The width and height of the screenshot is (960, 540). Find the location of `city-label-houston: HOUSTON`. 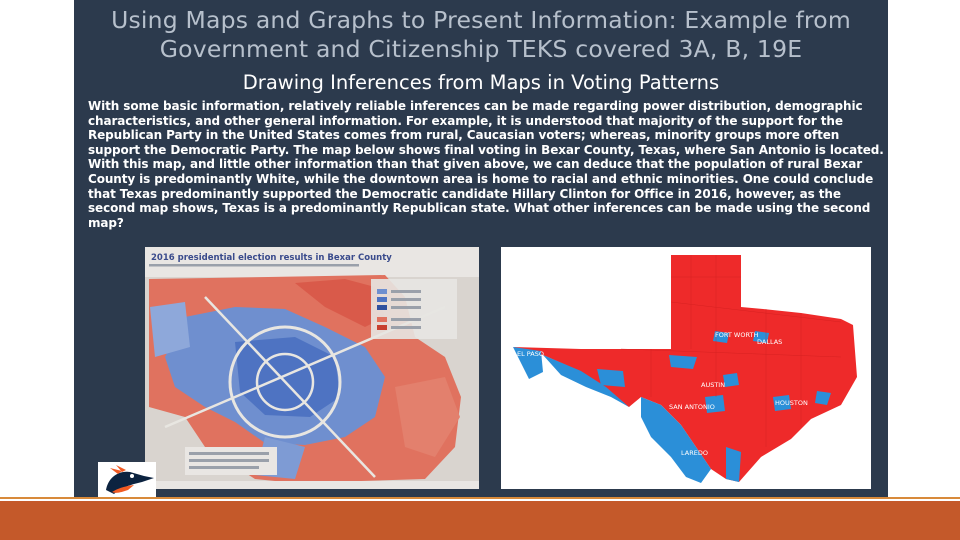

city-label-houston: HOUSTON is located at coordinates (791, 403).